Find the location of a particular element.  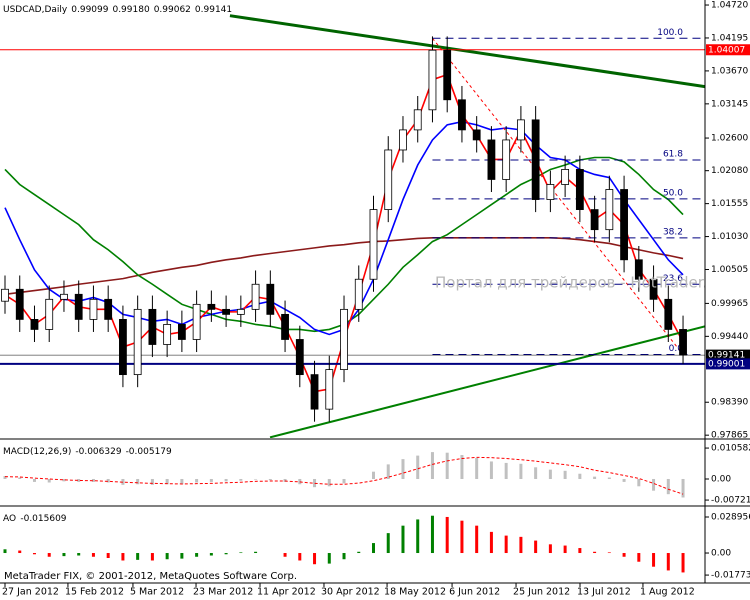

symbol-header: USDCAD,Daily 0.99099 0.99180 0.99062 0.99141 is located at coordinates (117, 10).